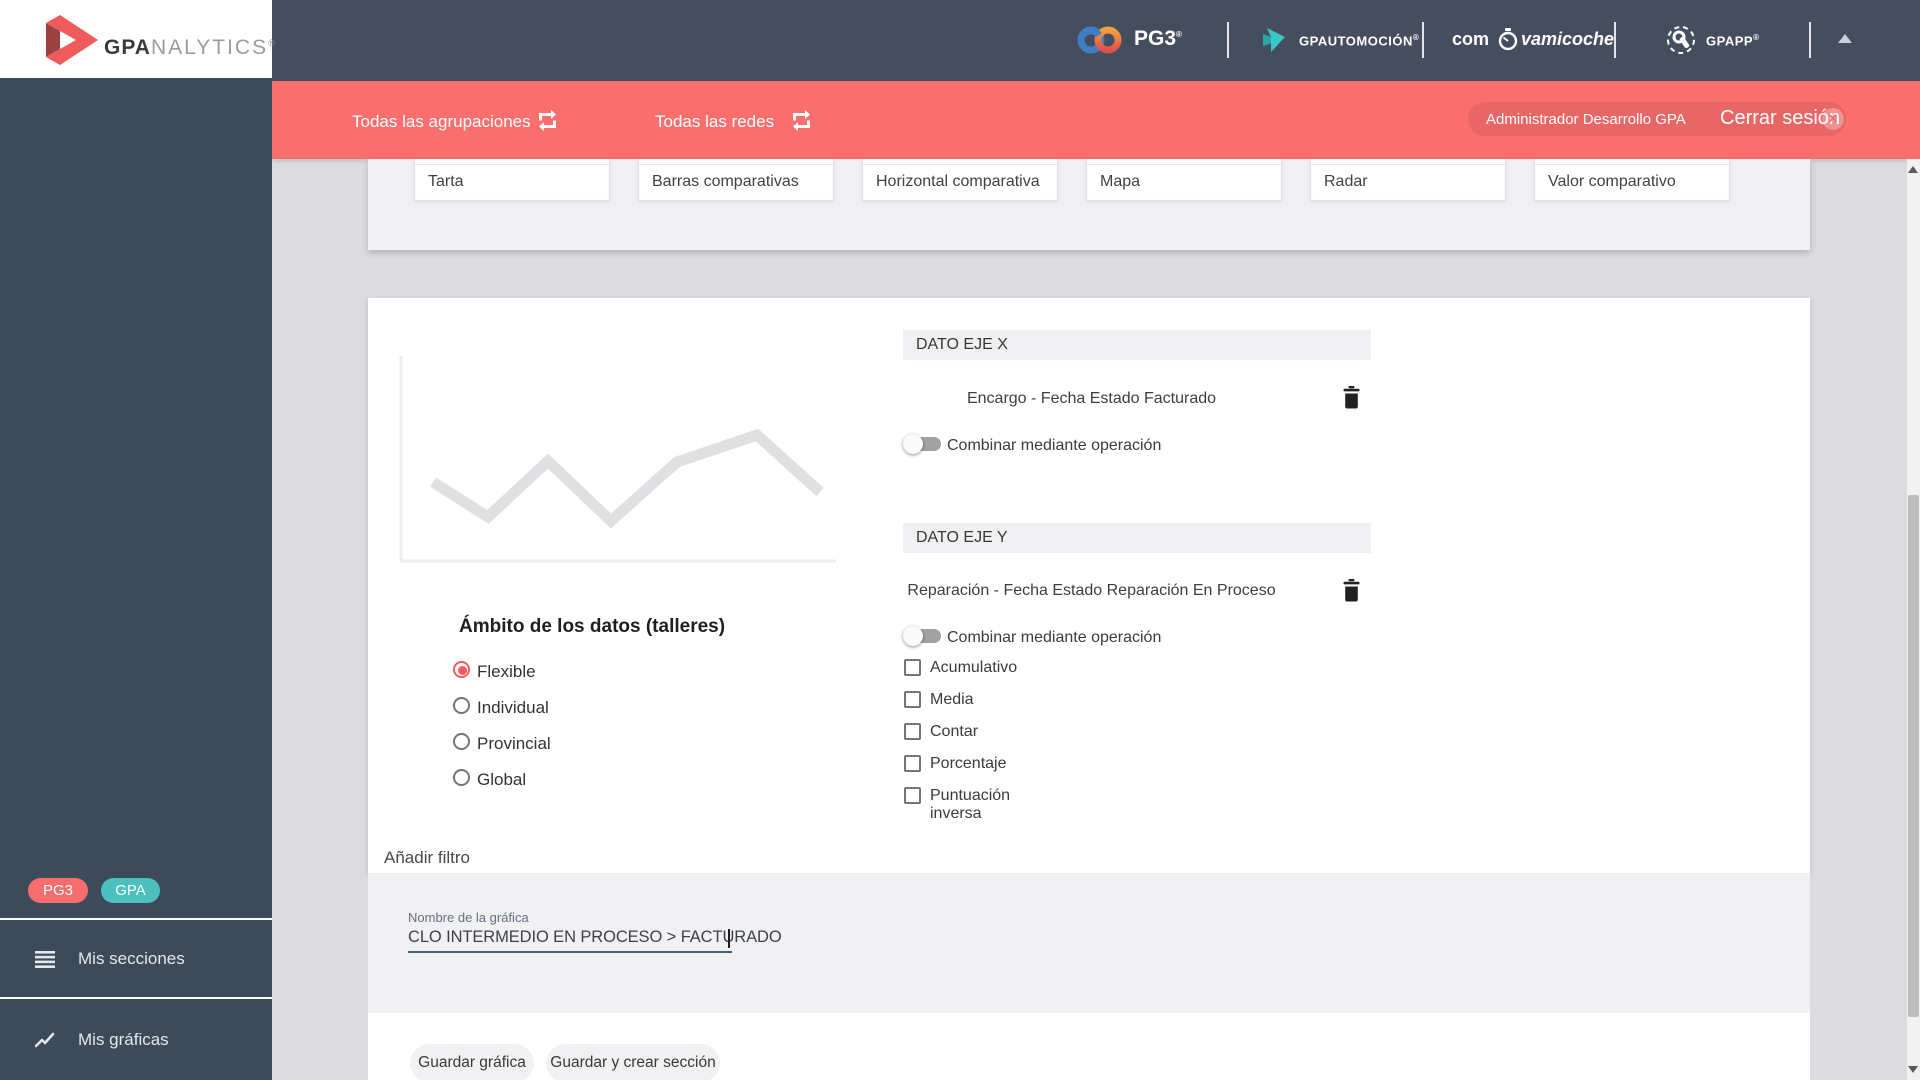 Image resolution: width=1920 pixels, height=1080 pixels. Describe the element at coordinates (570, 952) in the screenshot. I see `input-underline` at that location.